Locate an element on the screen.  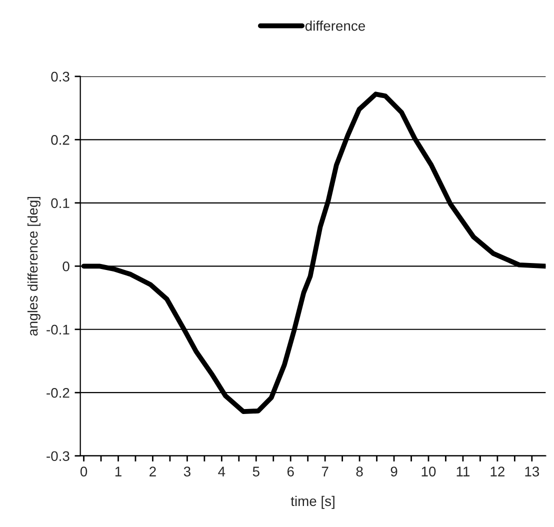
x-axis-title: time [s] is located at coordinates (312, 502).